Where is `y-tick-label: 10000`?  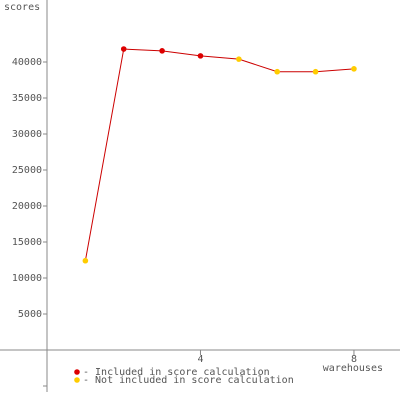 y-tick-label: 10000 is located at coordinates (27, 278).